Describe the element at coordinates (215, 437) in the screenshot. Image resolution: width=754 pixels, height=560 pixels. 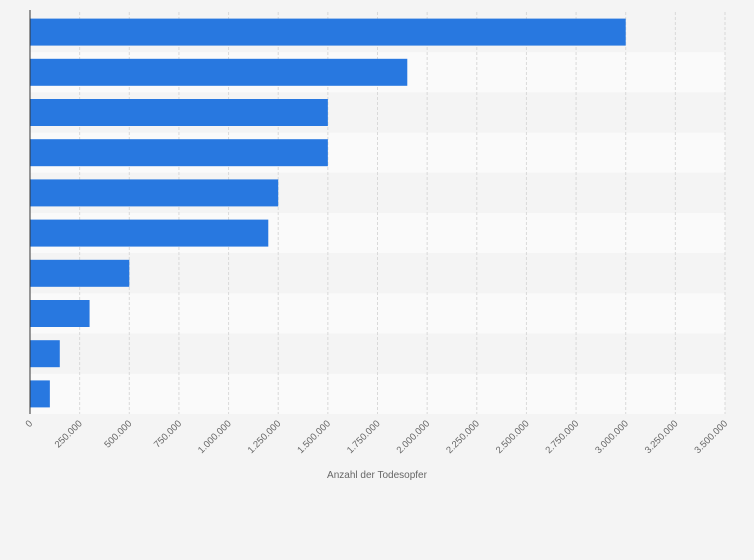
I see `x-tick-label: 1.000.000` at that location.